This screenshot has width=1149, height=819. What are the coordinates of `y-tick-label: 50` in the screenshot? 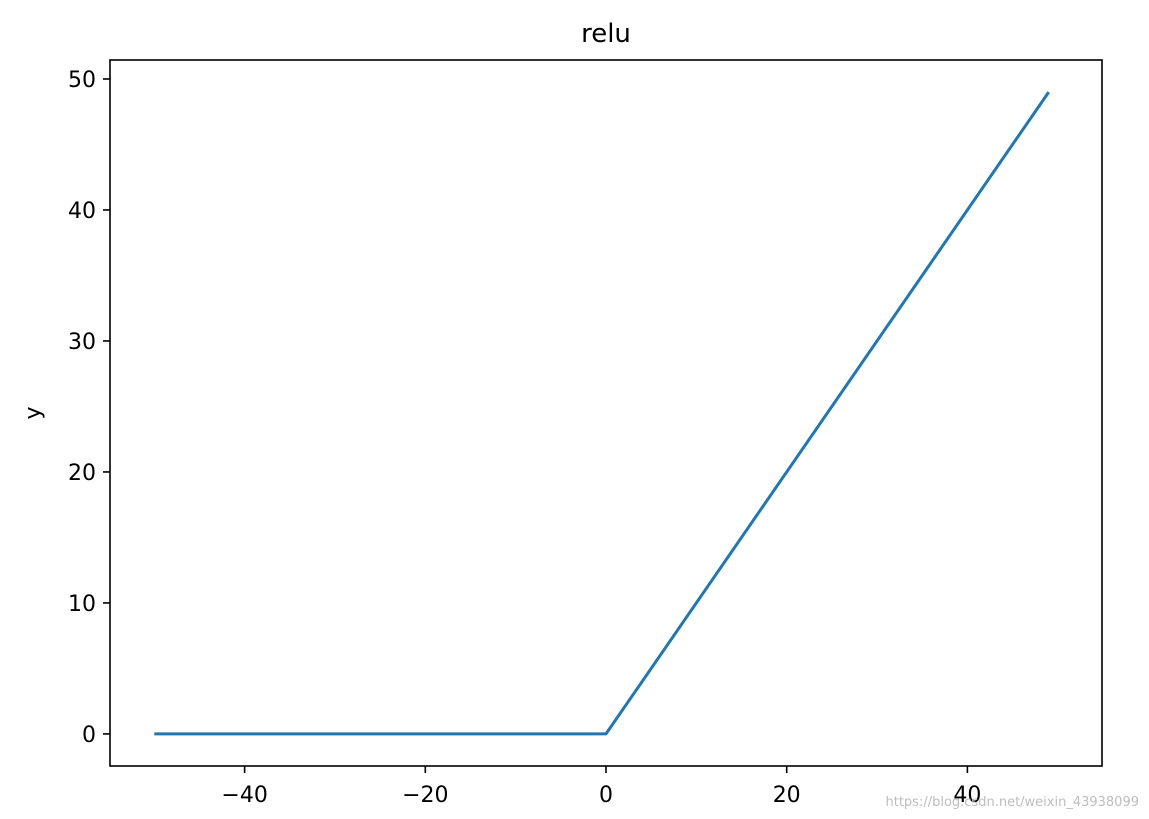 It's located at (82, 80).